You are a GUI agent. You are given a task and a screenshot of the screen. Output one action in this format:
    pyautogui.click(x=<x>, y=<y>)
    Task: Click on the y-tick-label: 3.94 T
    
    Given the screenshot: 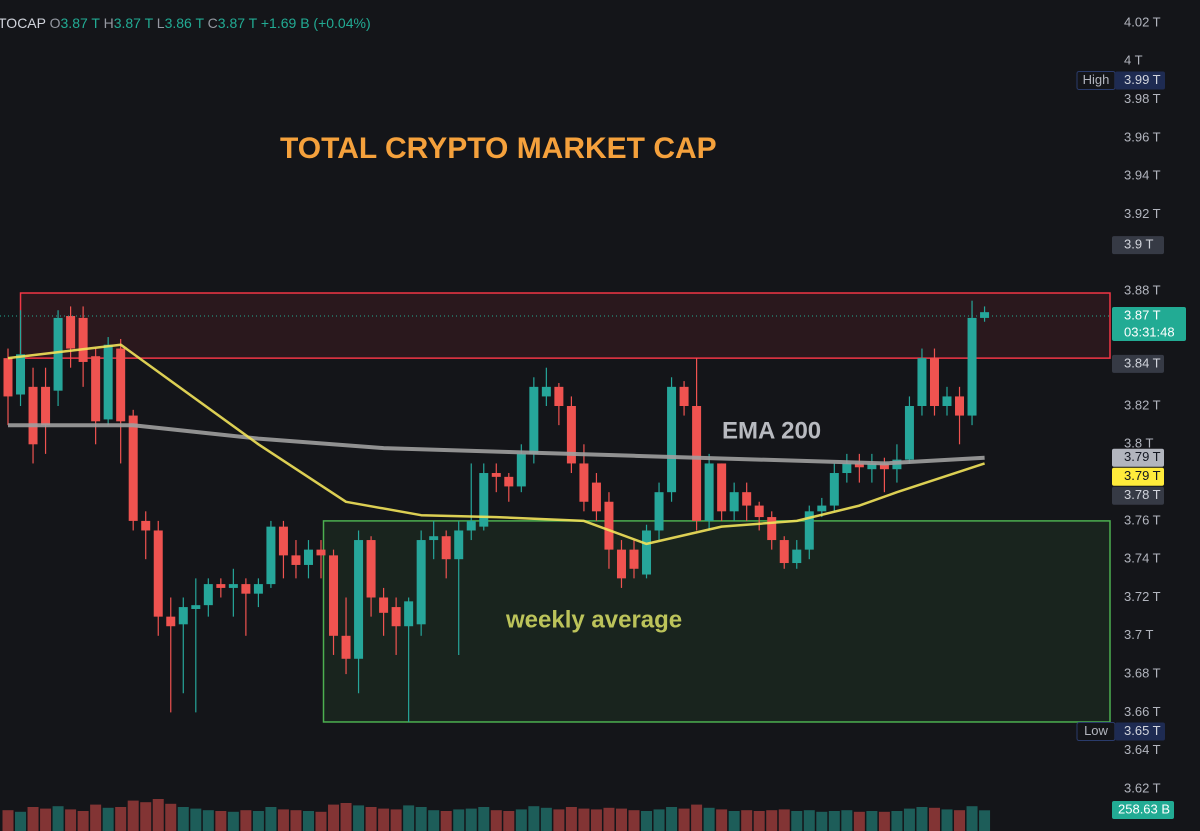 What is the action you would take?
    pyautogui.click(x=1142, y=175)
    